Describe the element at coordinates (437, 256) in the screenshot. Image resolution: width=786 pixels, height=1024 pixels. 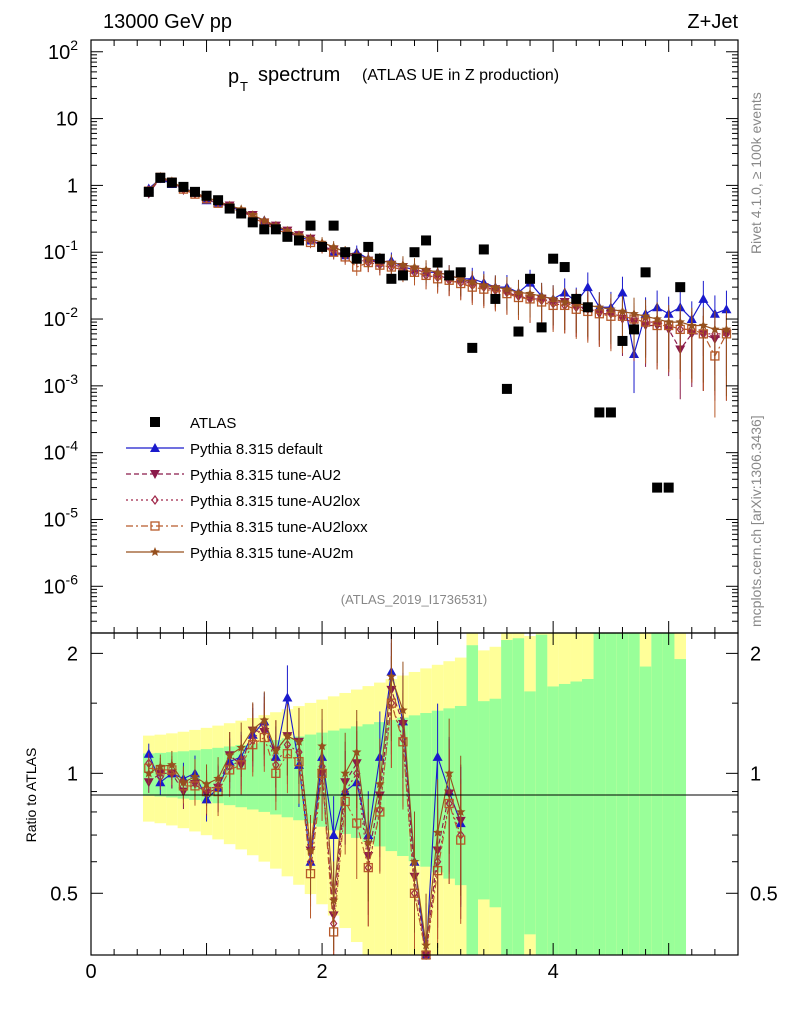
I see `series-line` at that location.